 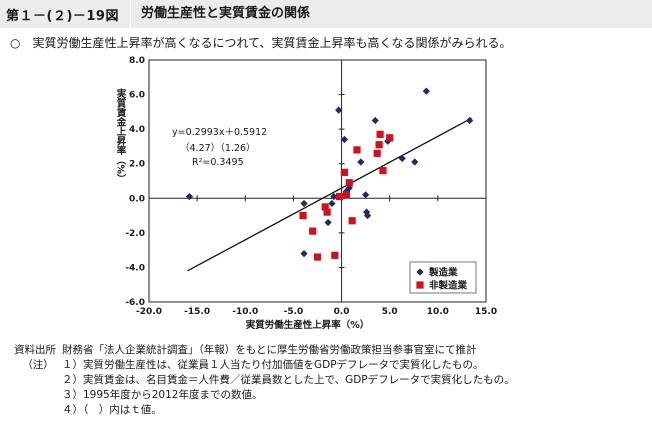 I want to click on regression-r2: R²=0.3495, so click(x=218, y=162).